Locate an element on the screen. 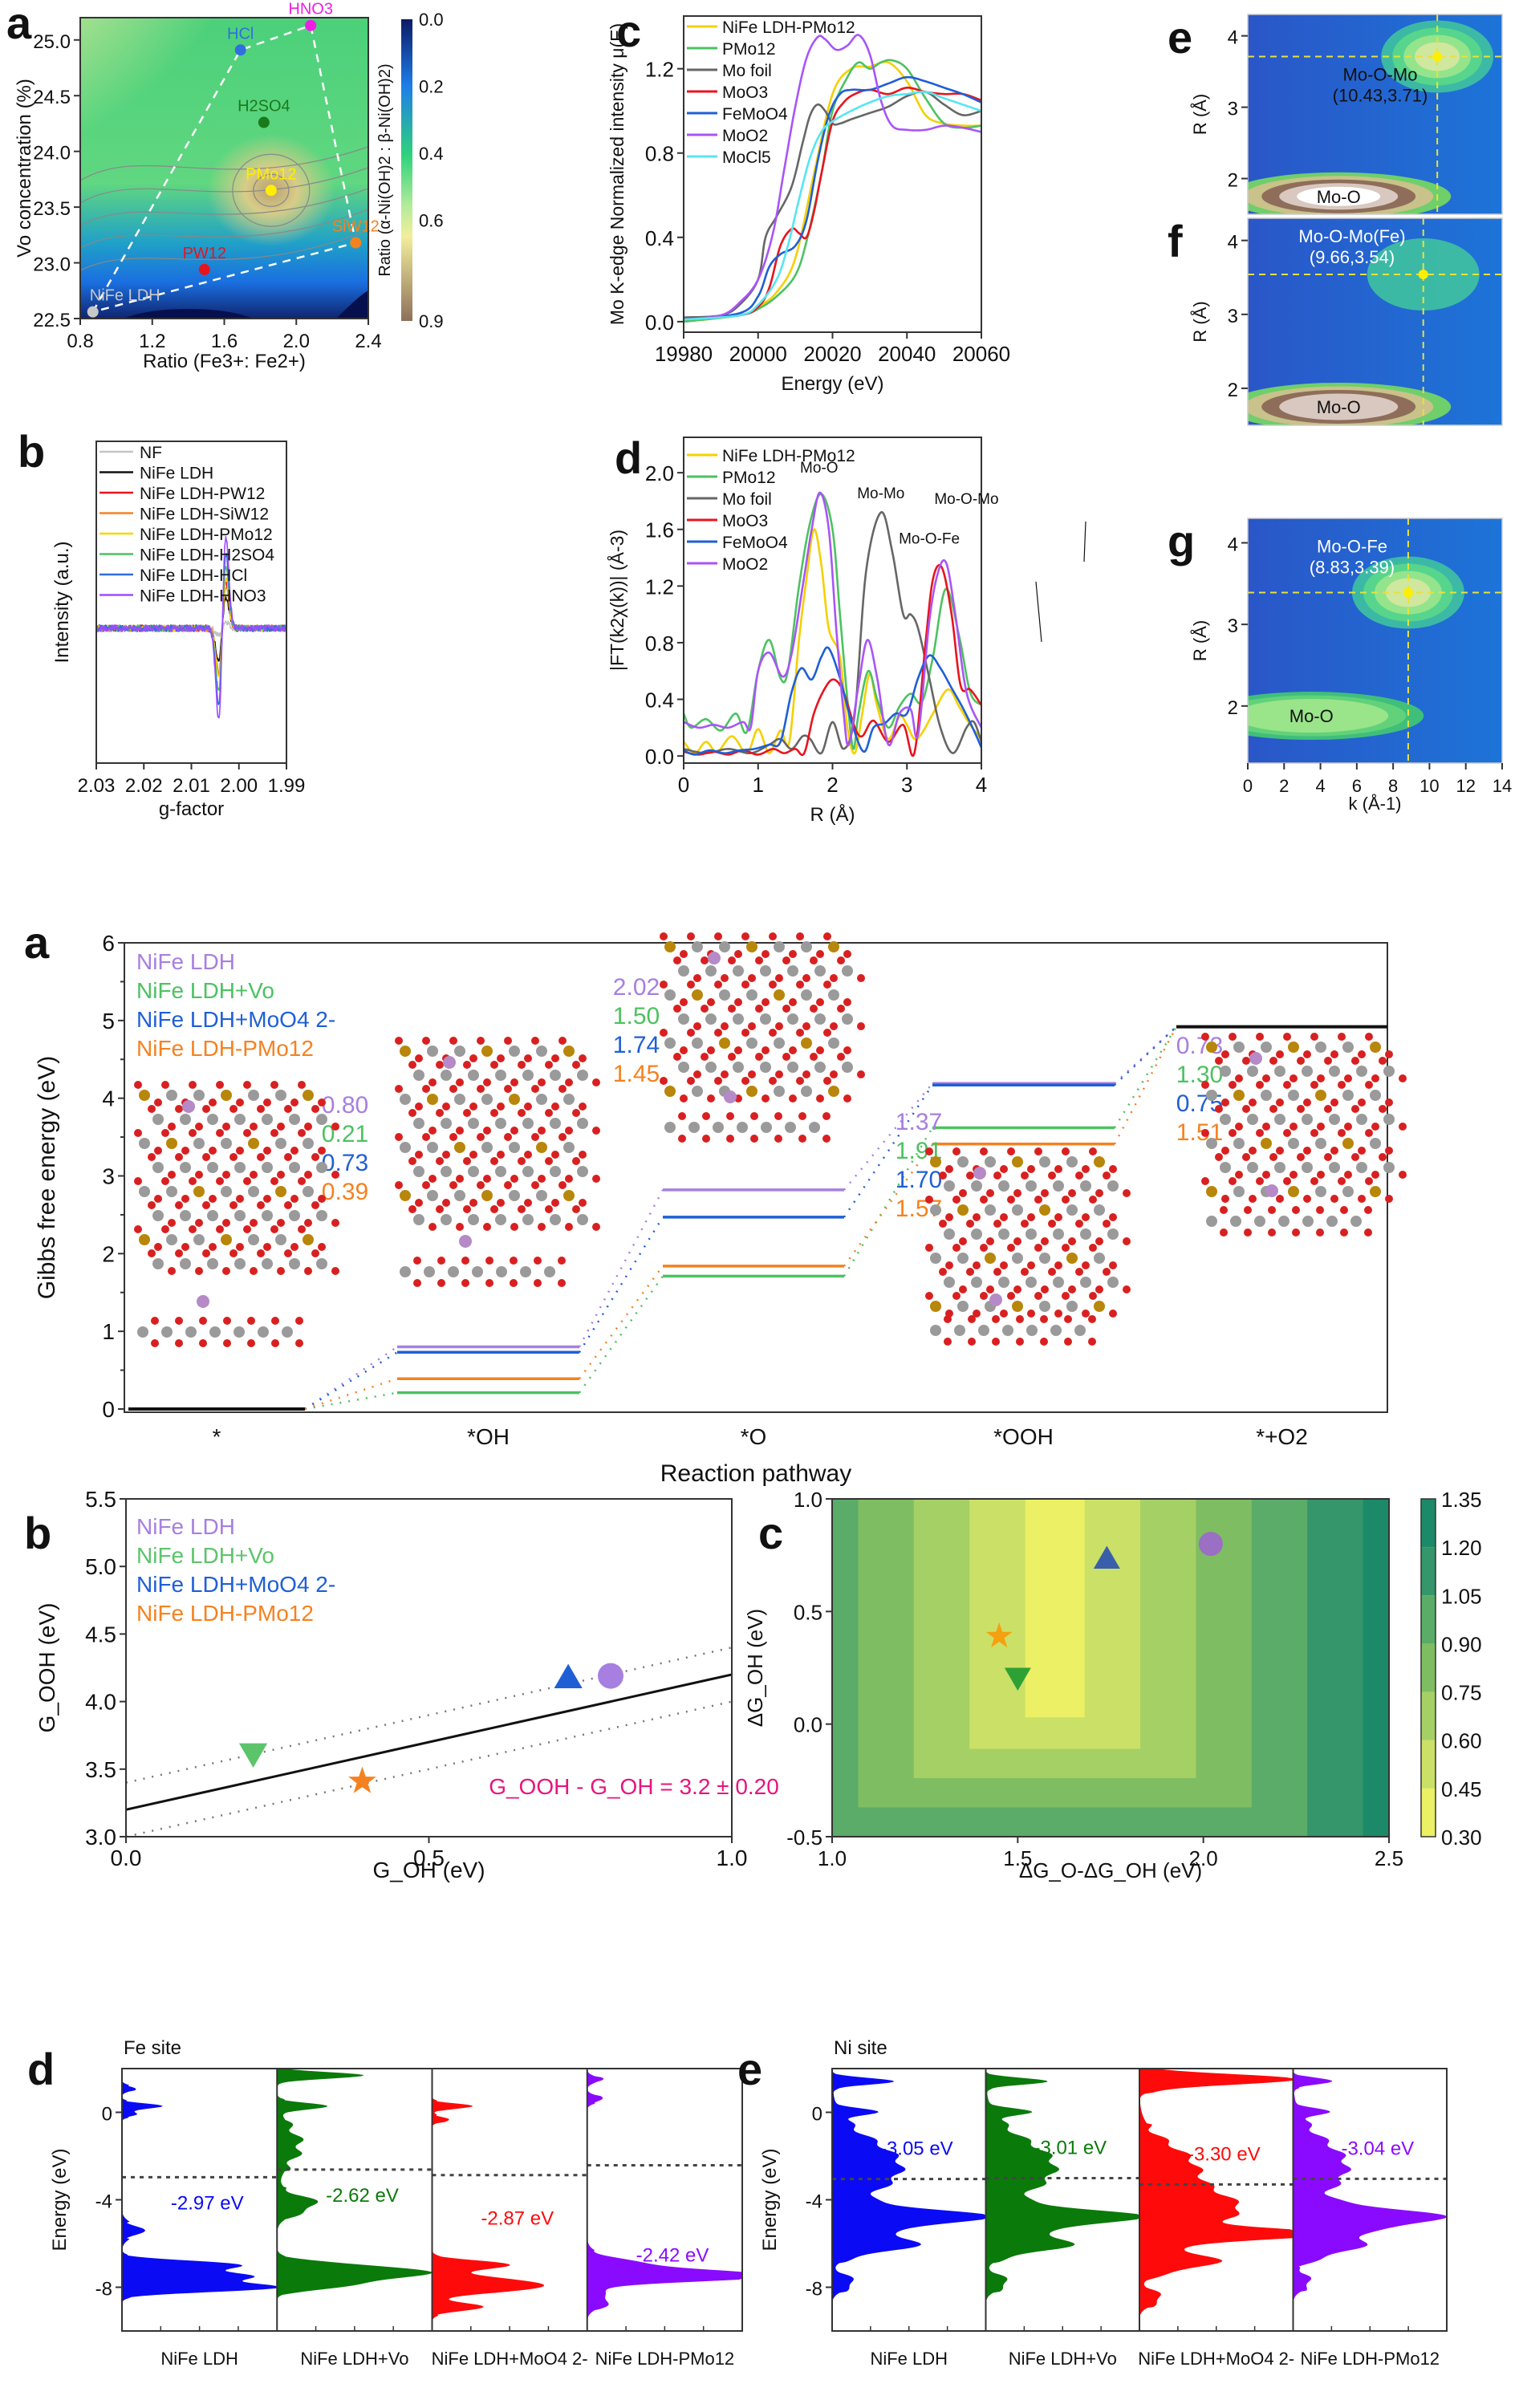 The height and width of the screenshot is (2408, 1523). y-tick-label: 1.6 is located at coordinates (659, 530).